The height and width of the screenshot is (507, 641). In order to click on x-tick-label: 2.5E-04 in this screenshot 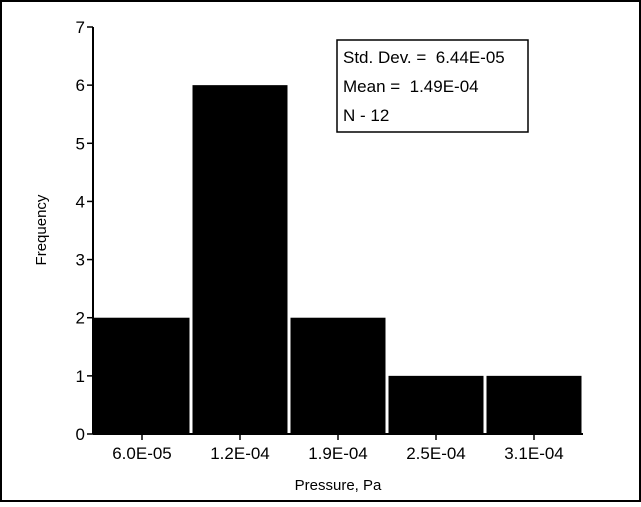, I will do `click(436, 453)`.